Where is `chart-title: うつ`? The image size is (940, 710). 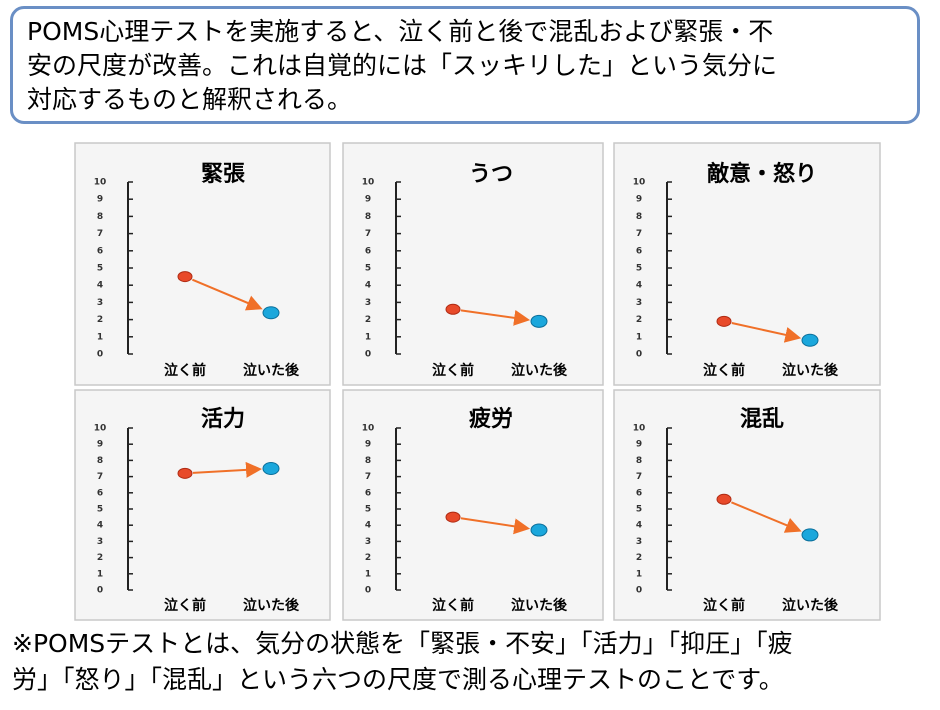
chart-title: うつ is located at coordinates (491, 174).